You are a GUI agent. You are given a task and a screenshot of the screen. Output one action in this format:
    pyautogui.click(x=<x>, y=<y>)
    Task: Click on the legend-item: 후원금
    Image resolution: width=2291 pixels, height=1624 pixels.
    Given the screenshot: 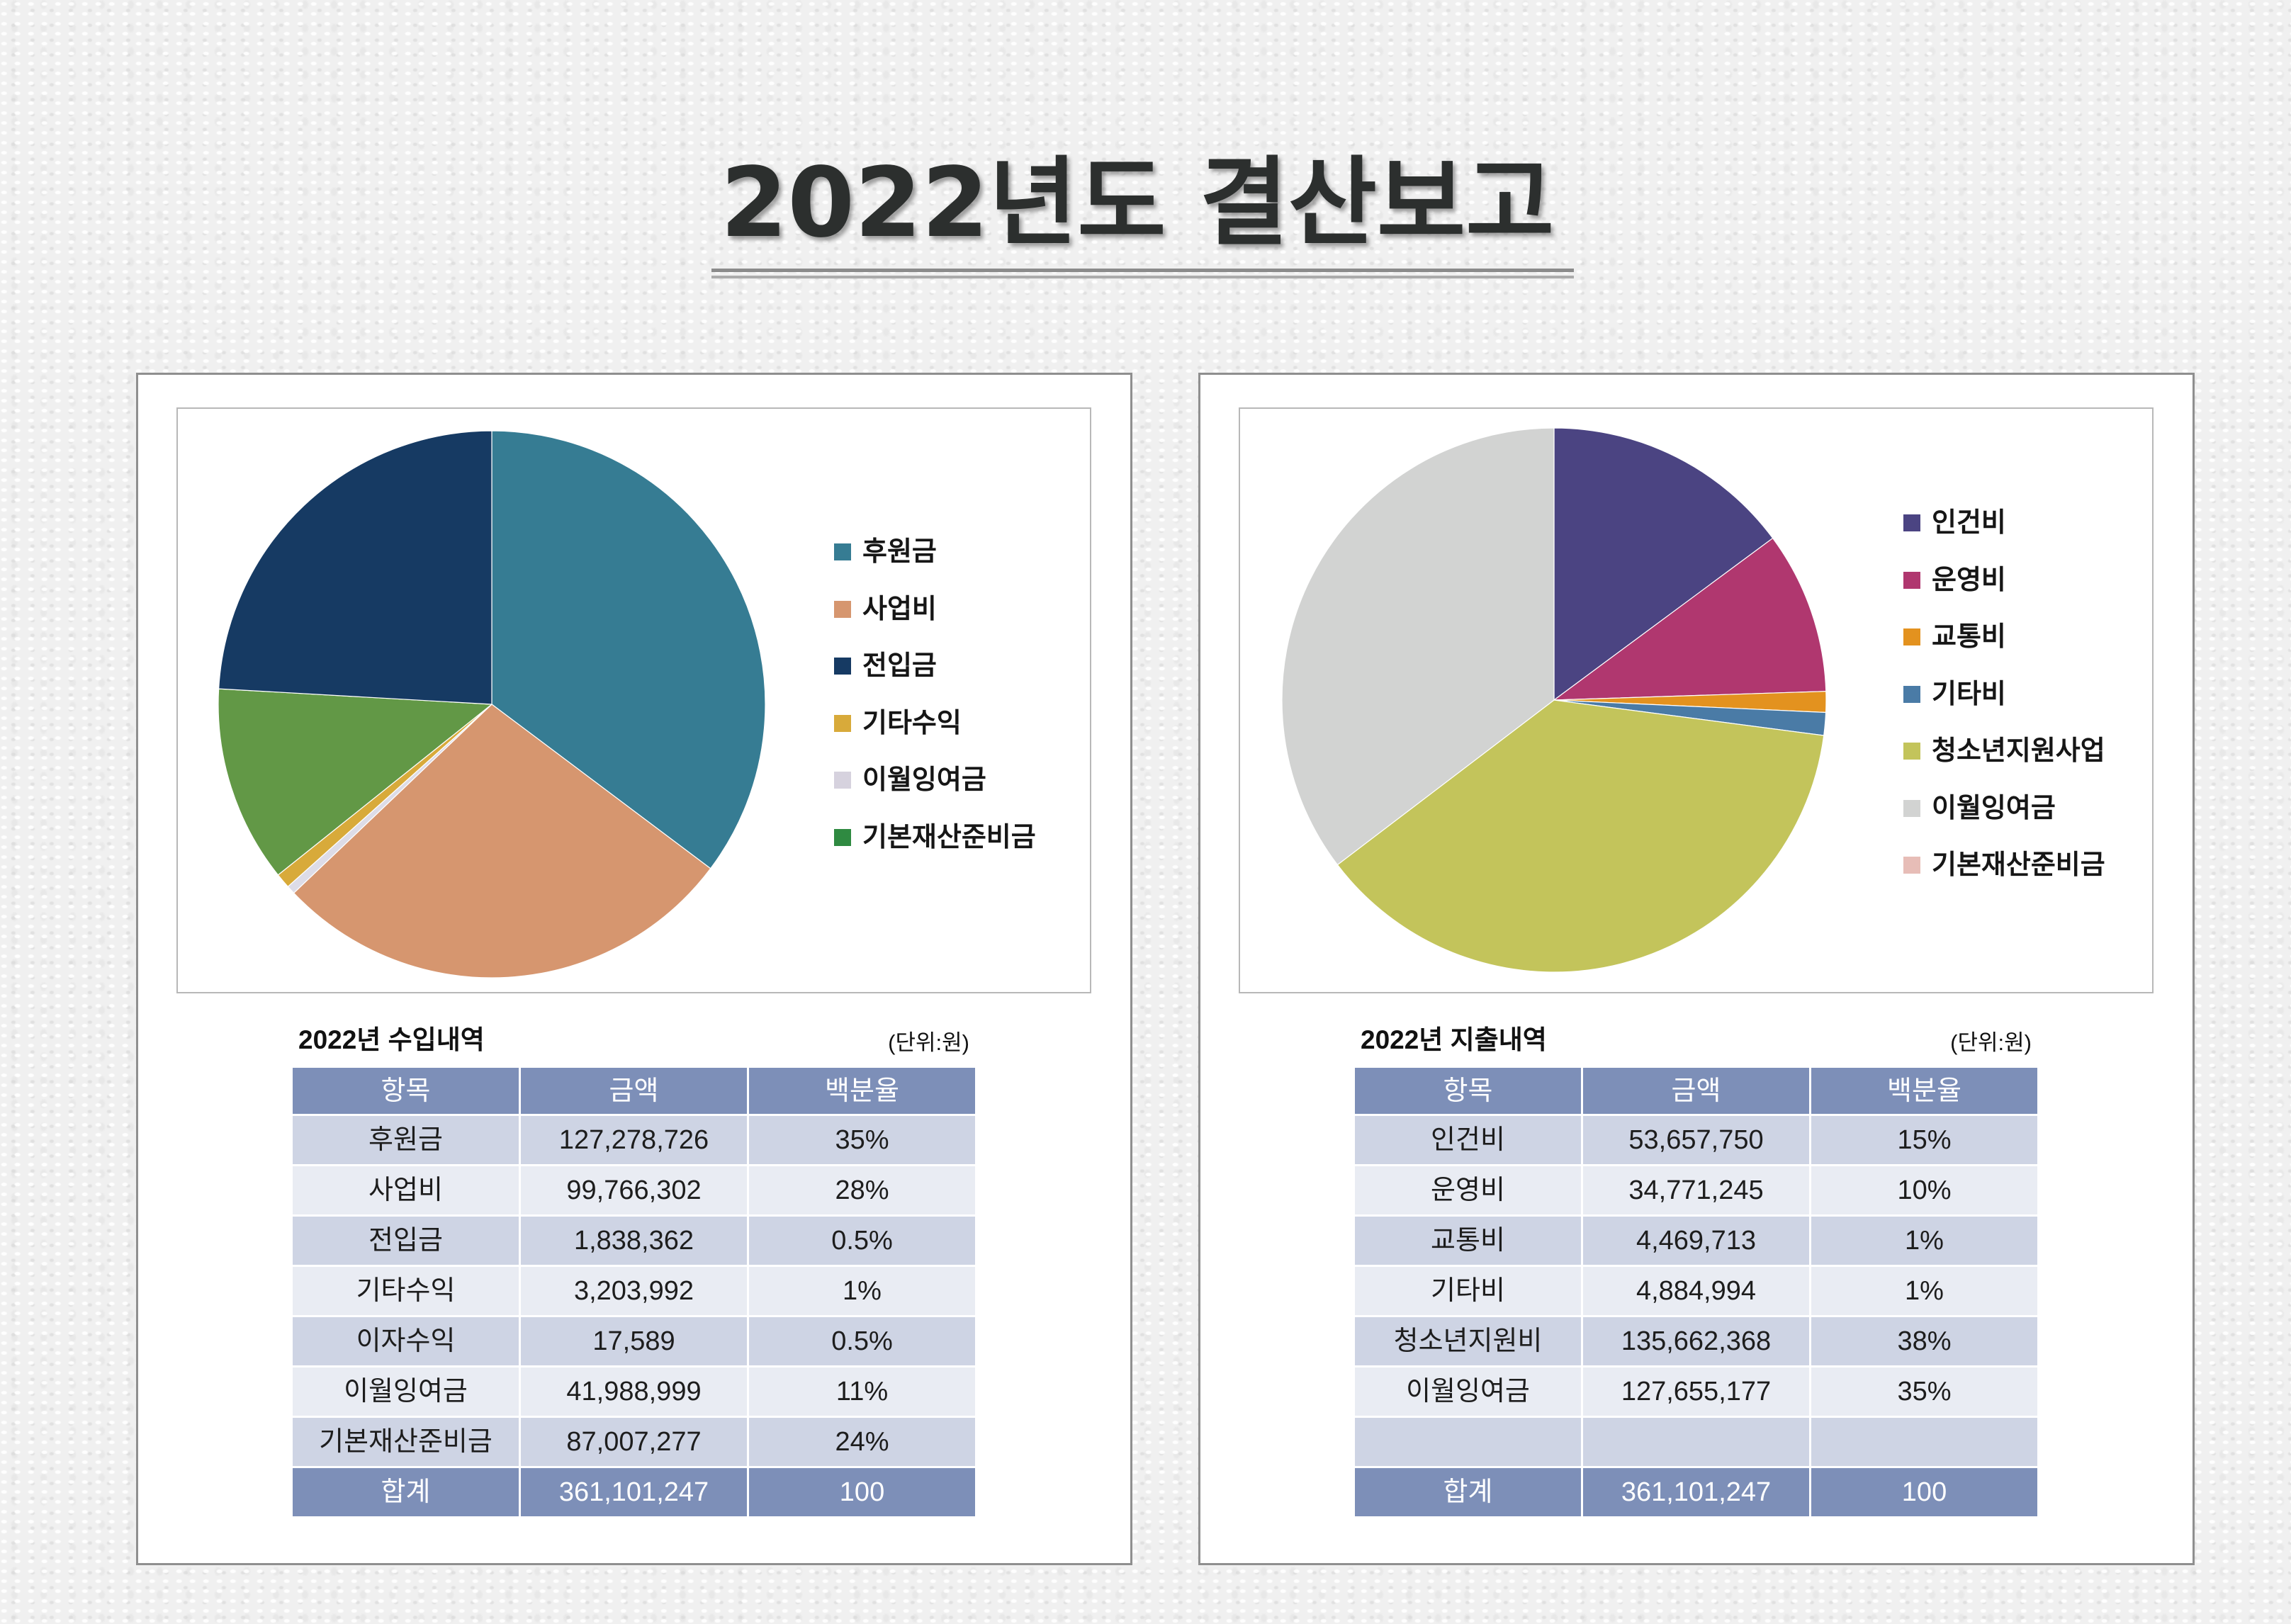 What is the action you would take?
    pyautogui.click(x=935, y=553)
    